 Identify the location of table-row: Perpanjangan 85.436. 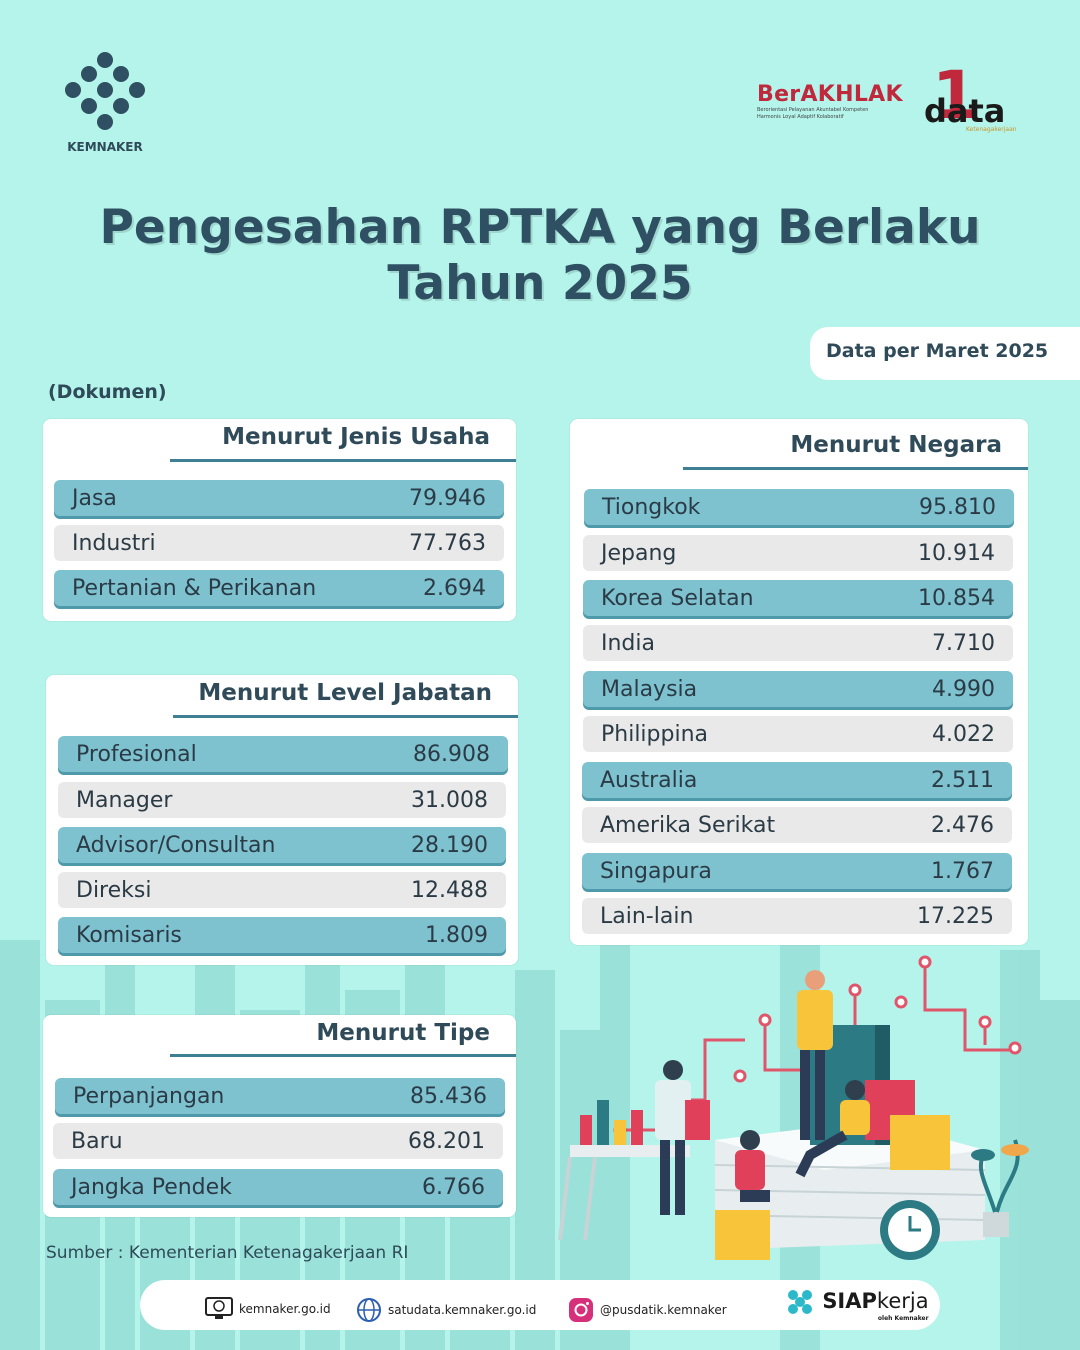
(280, 1096).